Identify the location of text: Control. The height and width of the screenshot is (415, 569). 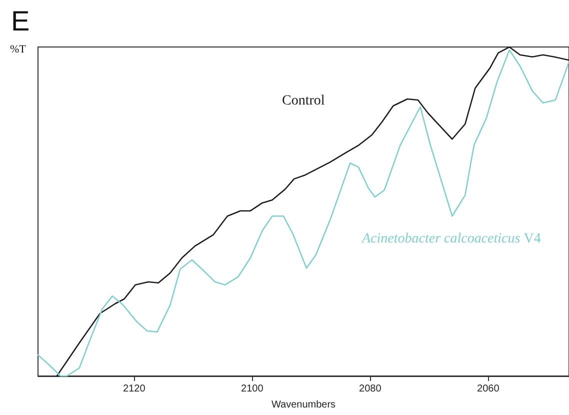
(303, 101).